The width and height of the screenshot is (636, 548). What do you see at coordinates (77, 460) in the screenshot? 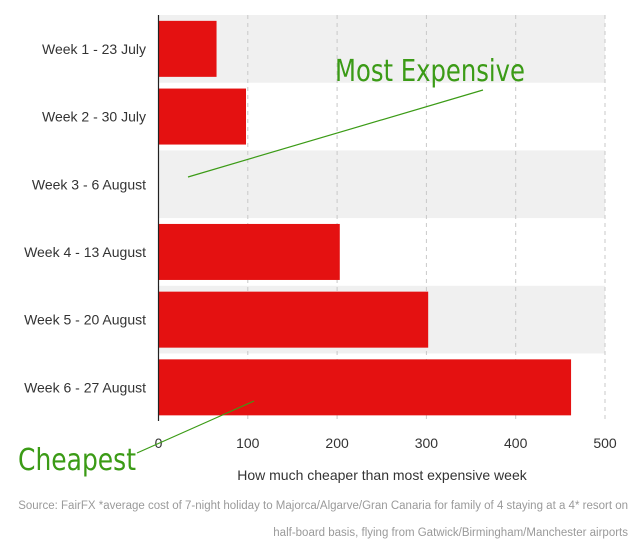
I see `cheapest-annotation: Cheapest` at bounding box center [77, 460].